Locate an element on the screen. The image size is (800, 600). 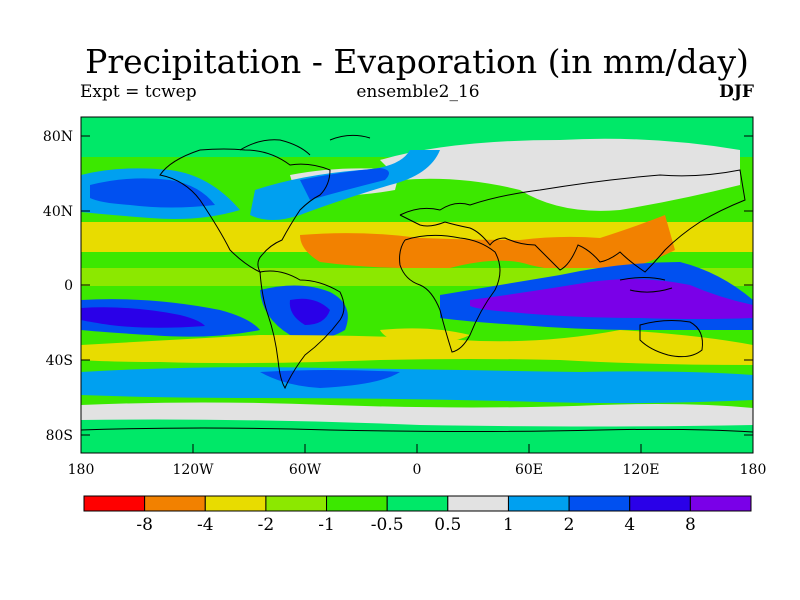
experiment-label: Expt = tcwep is located at coordinates (138, 92).